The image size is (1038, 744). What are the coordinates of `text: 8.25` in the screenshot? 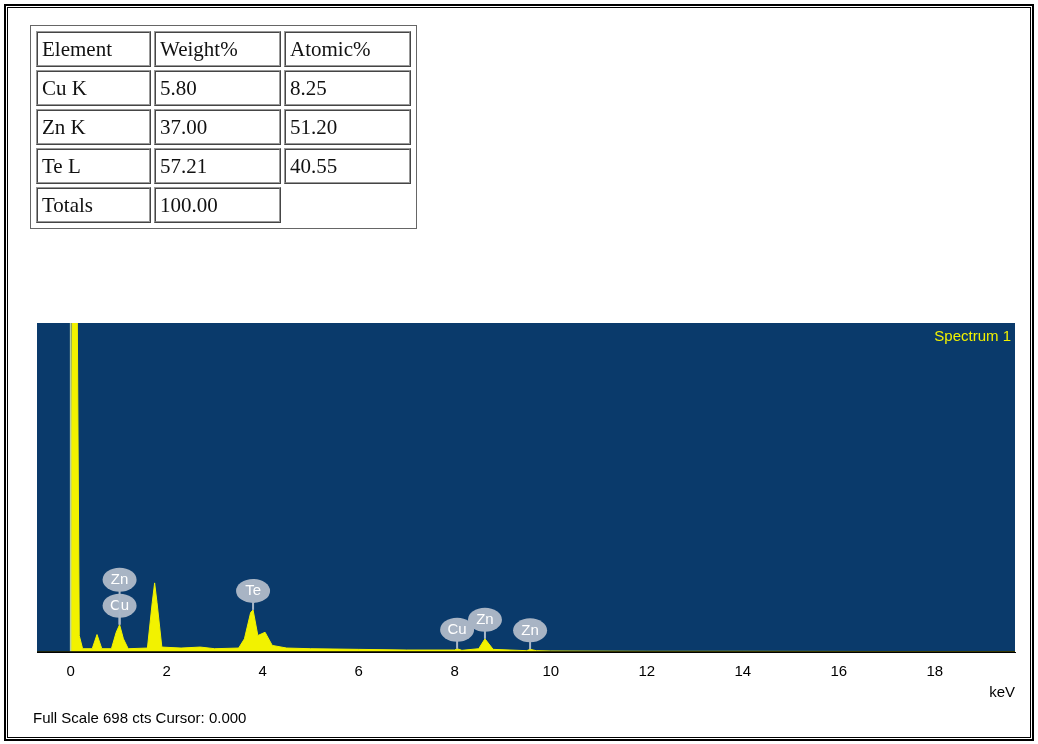 It's located at (347, 88).